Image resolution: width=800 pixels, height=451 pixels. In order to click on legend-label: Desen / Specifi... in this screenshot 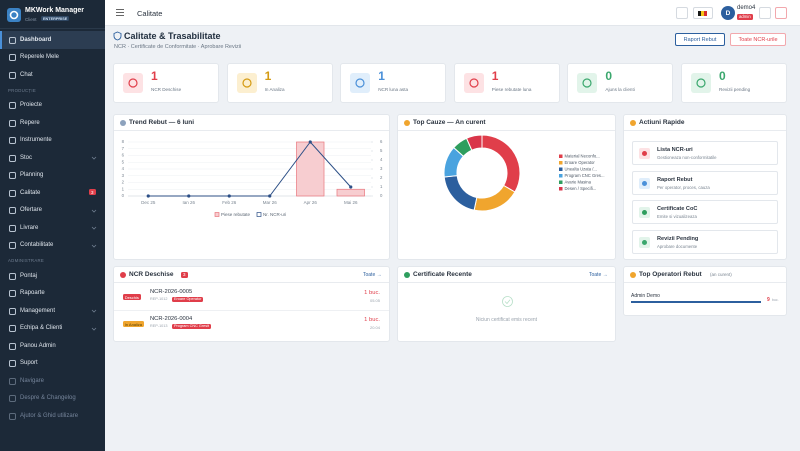, I will do `click(581, 188)`.